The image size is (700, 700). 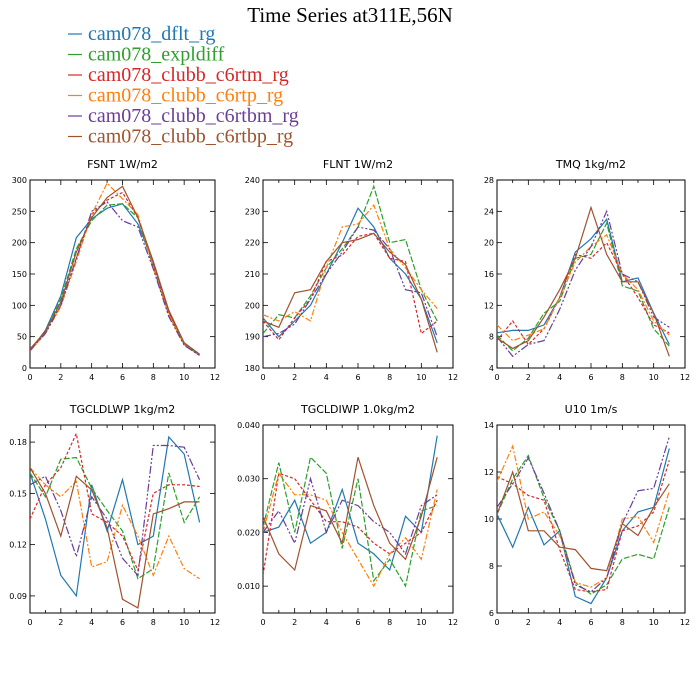 I want to click on y-tick-label: 0.040, so click(x=248, y=425).